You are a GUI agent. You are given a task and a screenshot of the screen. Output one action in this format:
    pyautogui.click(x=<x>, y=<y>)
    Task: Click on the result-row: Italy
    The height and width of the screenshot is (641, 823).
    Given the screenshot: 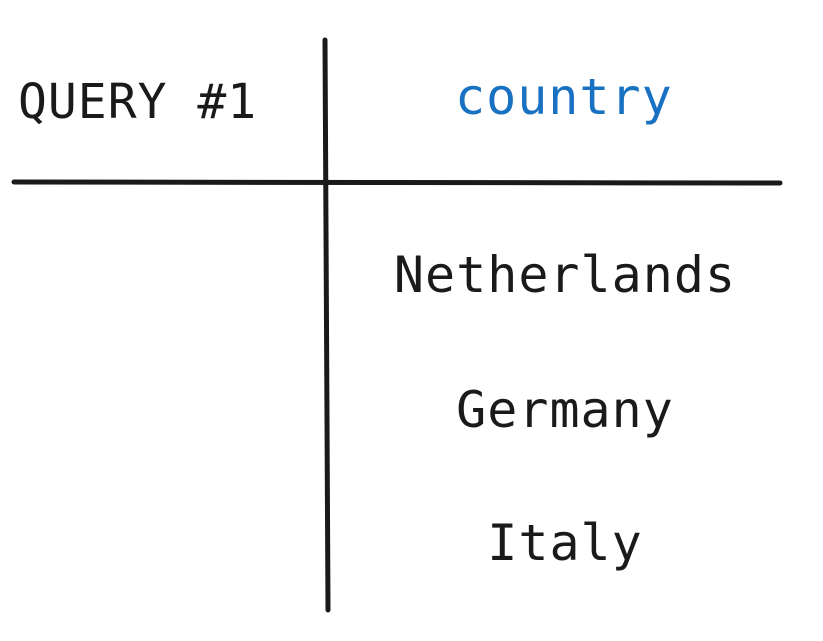 What is the action you would take?
    pyautogui.click(x=565, y=543)
    